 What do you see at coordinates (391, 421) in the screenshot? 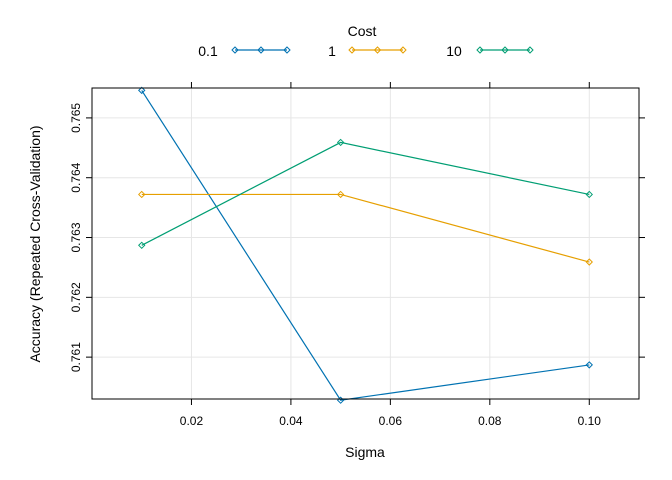
I see `x-tick-label: 0.06` at bounding box center [391, 421].